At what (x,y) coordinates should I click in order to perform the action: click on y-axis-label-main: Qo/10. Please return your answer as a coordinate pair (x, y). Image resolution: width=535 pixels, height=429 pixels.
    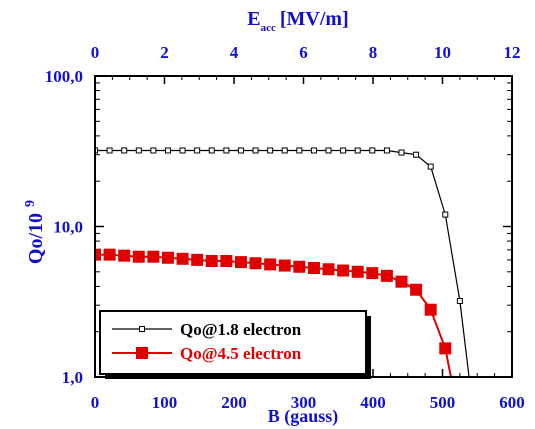
    Looking at the image, I should click on (36, 238).